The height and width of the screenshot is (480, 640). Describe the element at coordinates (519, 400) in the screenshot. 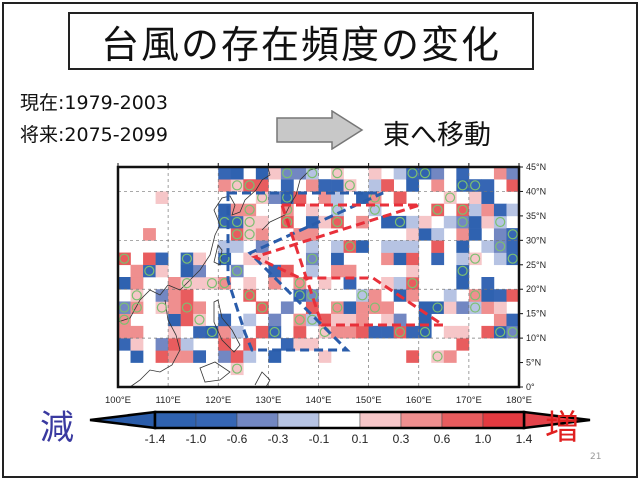

I see `lon-tick-label: 180°E` at that location.